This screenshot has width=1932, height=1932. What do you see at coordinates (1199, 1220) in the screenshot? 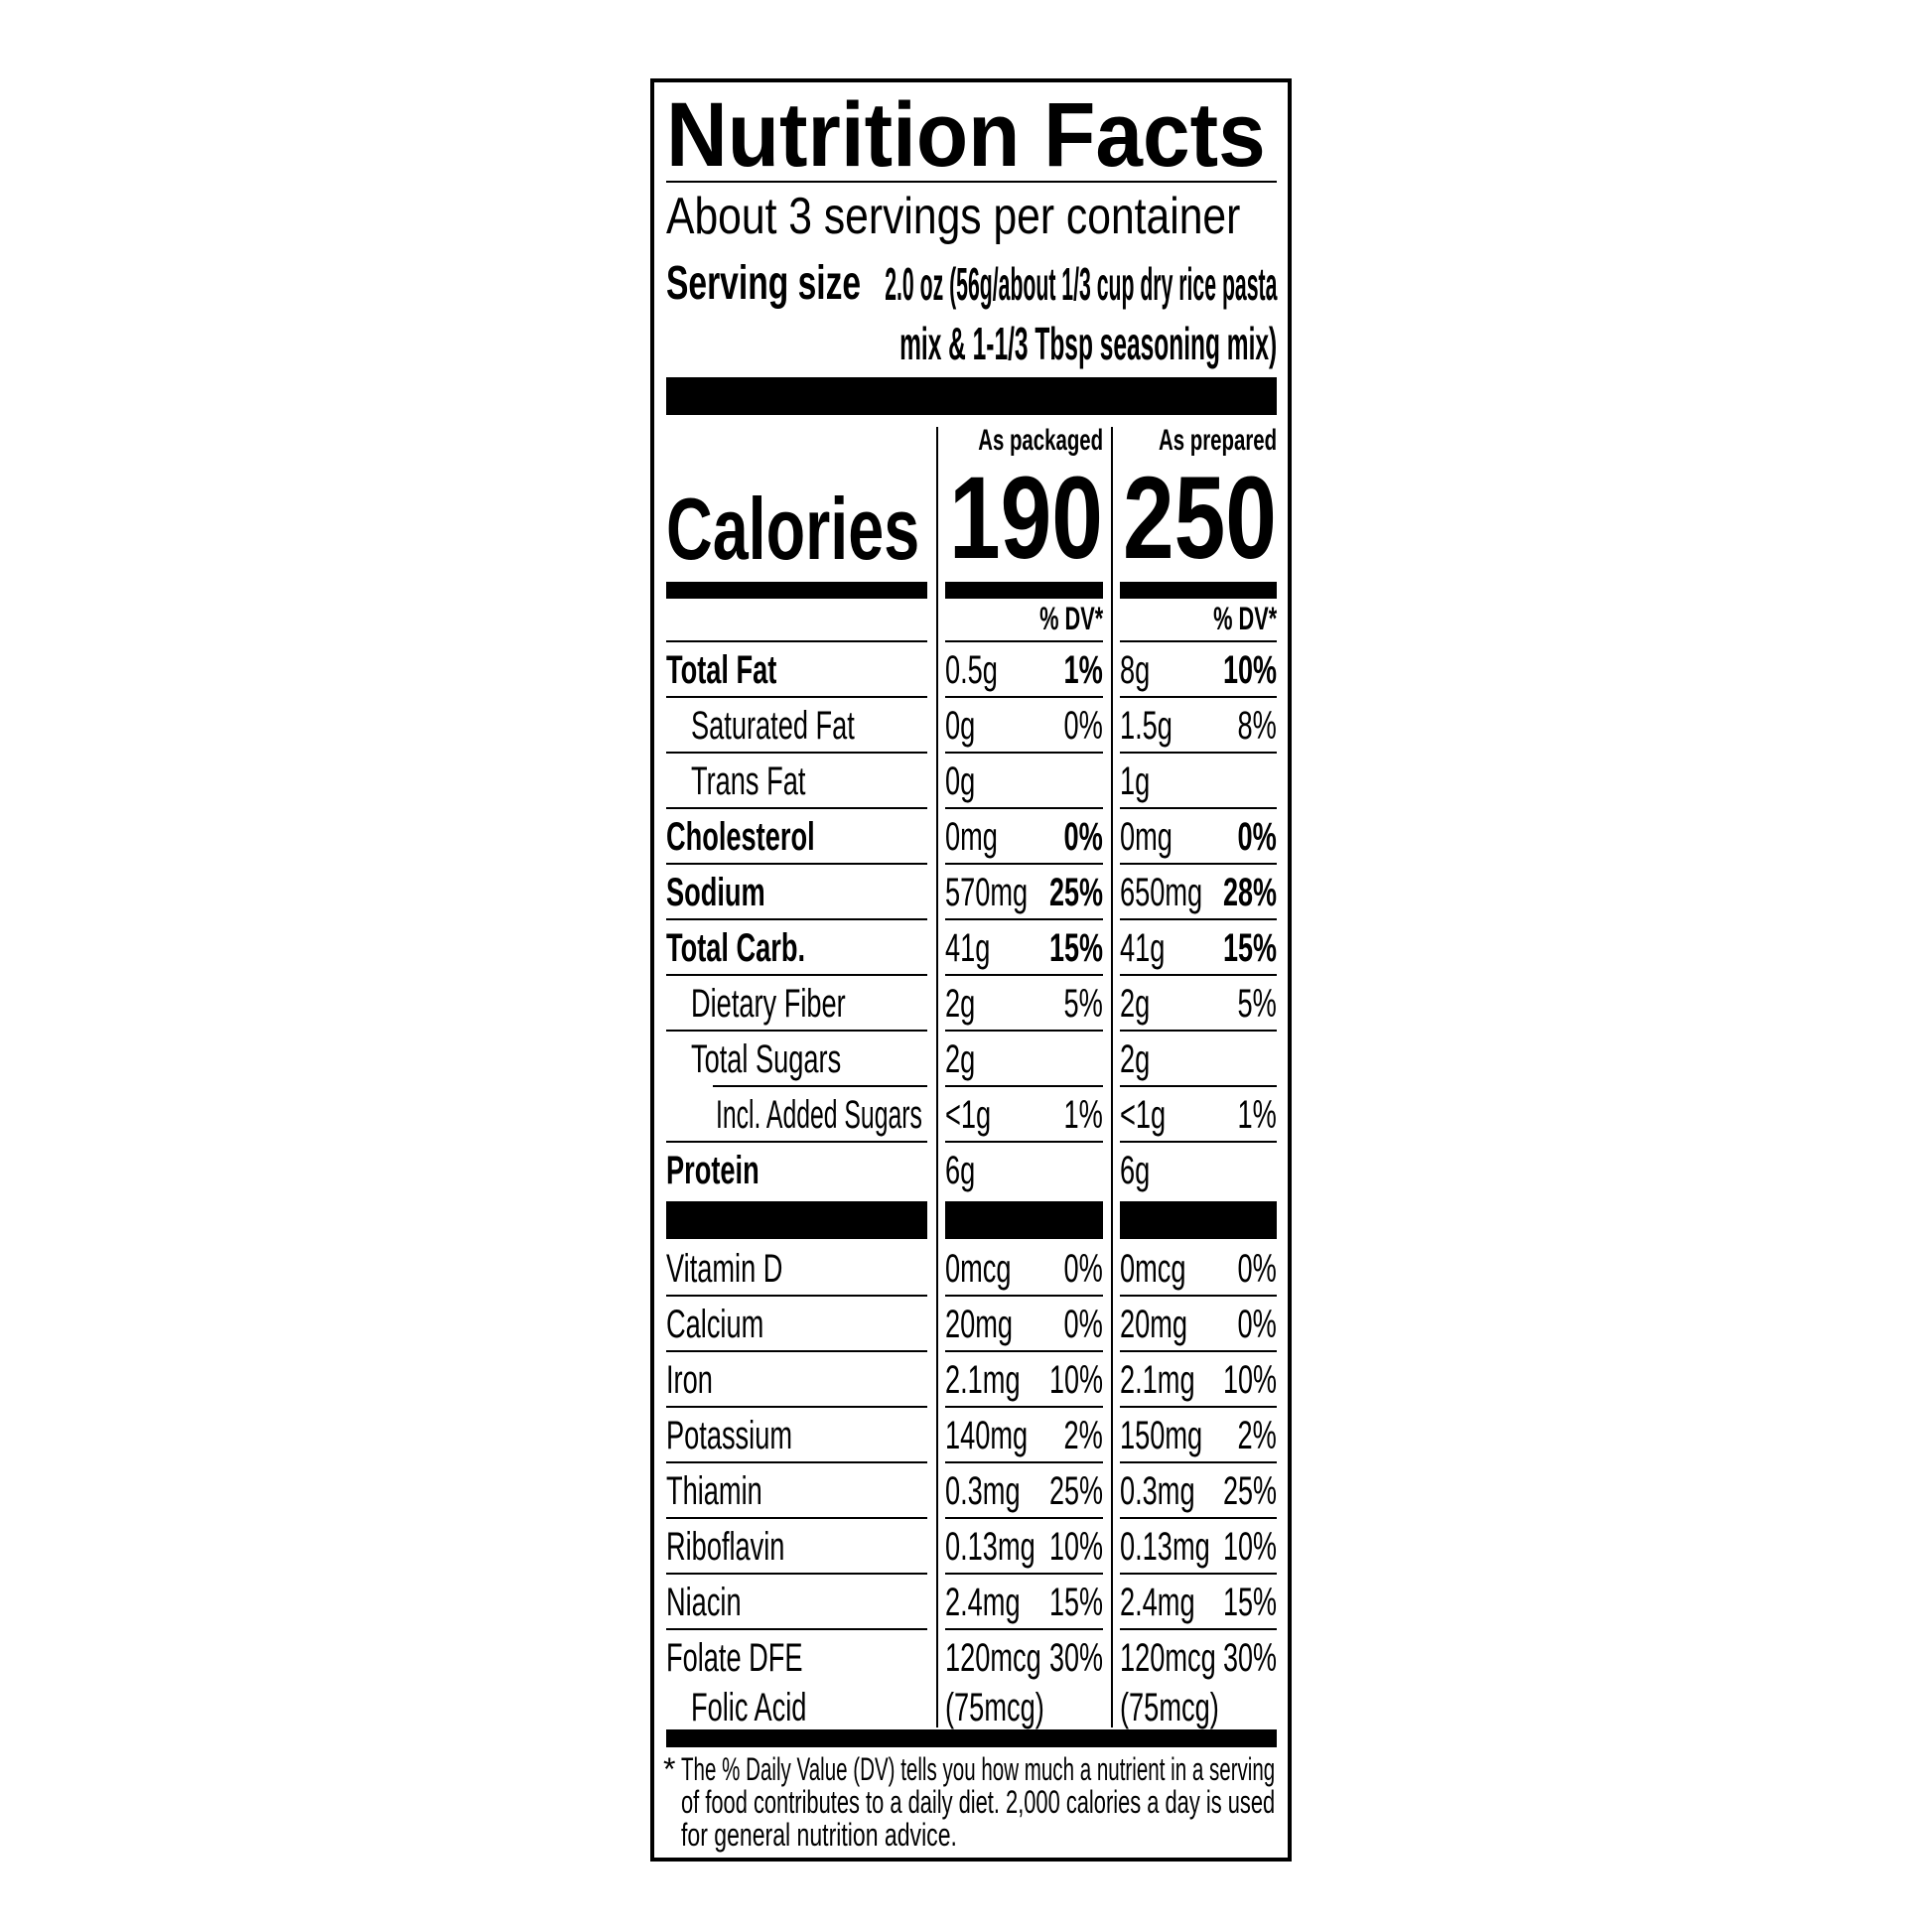
I see `vitamin-bar` at bounding box center [1199, 1220].